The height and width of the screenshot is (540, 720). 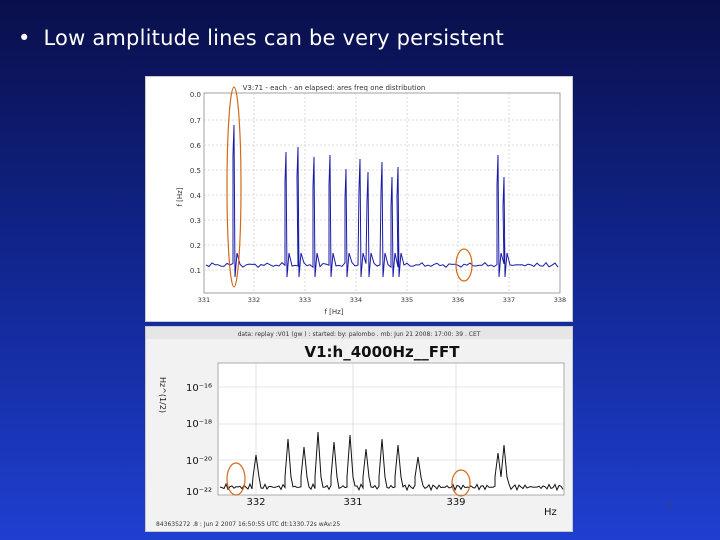 What do you see at coordinates (550, 512) in the screenshot?
I see `bottom-plot-xlabel: Hz` at bounding box center [550, 512].